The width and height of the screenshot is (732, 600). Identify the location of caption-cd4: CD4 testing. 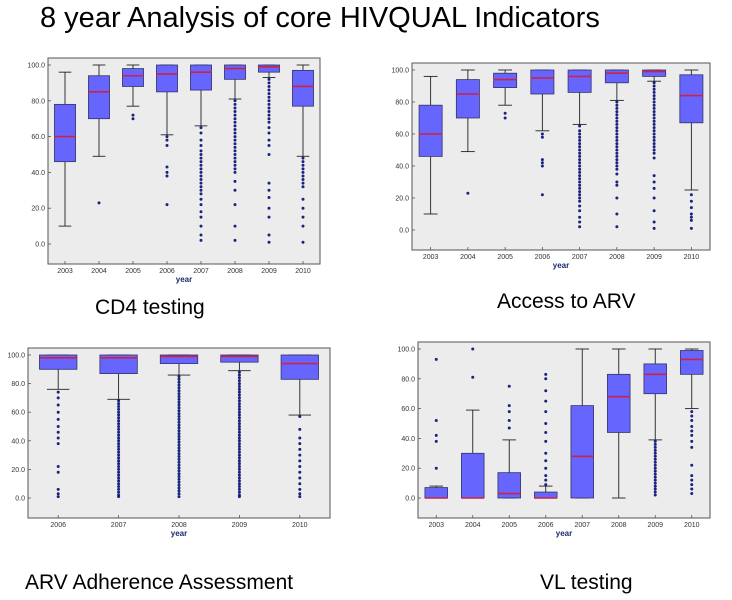
(150, 307).